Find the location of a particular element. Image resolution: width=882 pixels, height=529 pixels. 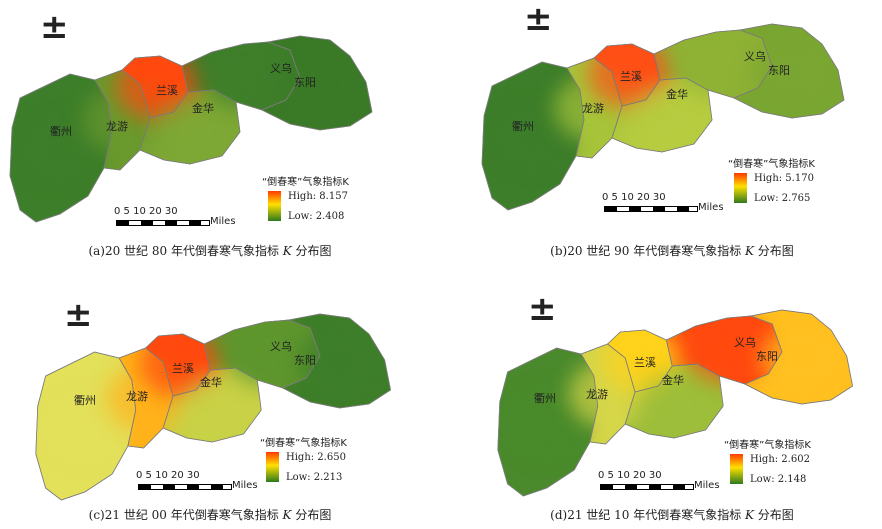

caption-b: (b)20 世纪 90 年代倒春寒气象指标 K 分布图 is located at coordinates (672, 251).